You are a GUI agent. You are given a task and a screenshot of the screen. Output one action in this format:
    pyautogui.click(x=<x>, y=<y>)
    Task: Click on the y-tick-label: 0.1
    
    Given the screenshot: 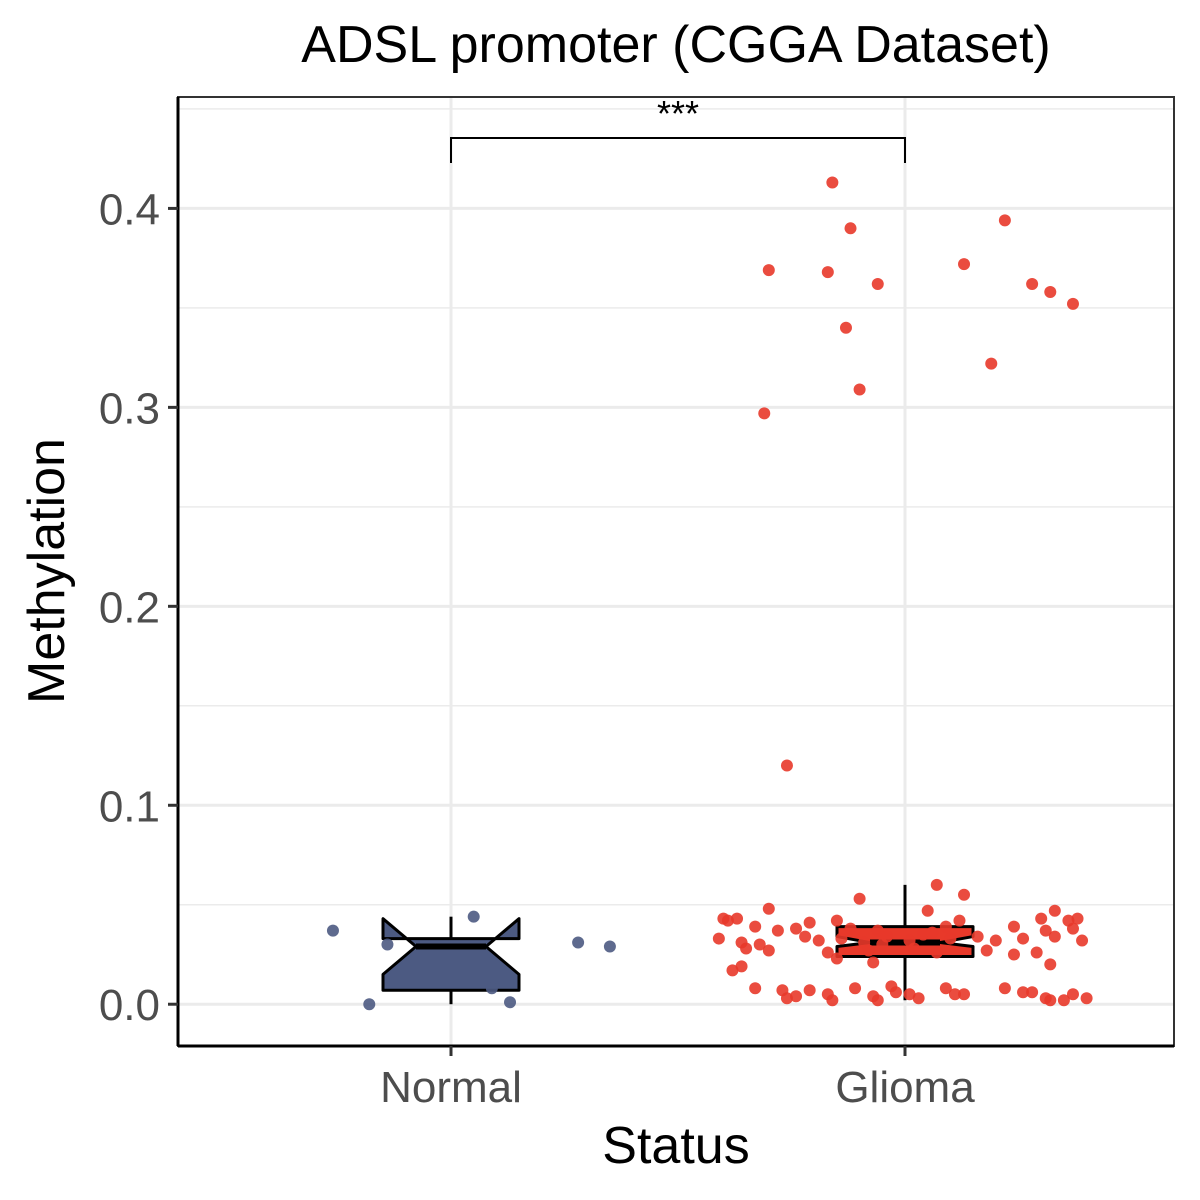 What is the action you would take?
    pyautogui.click(x=129, y=806)
    